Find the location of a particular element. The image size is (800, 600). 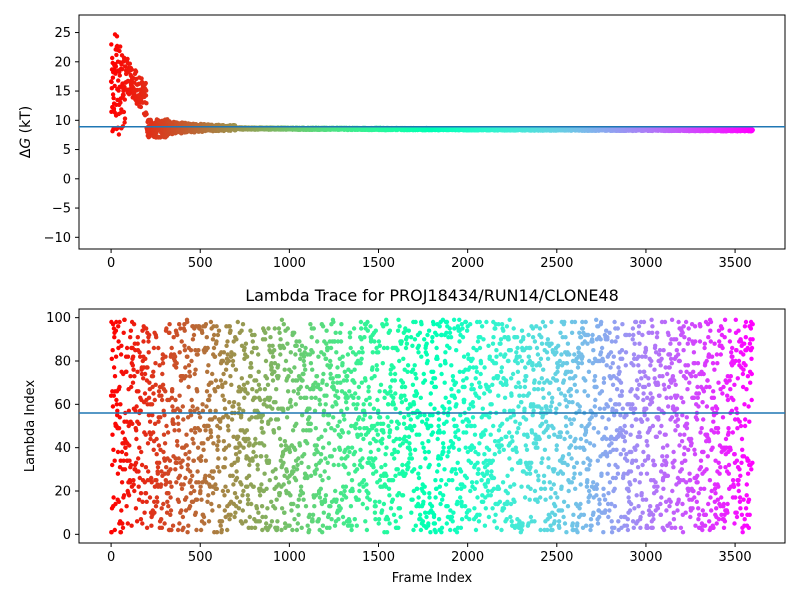

dg-x-tick-label: 2500 is located at coordinates (556, 263).